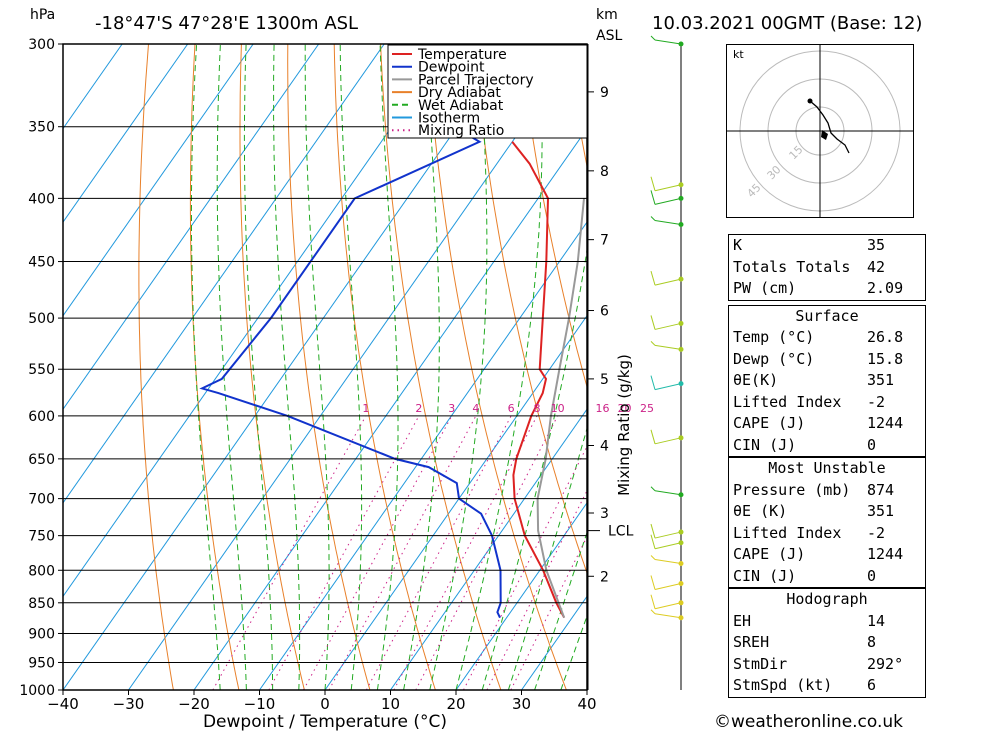  I want to click on legend-box, so click(487, 91).